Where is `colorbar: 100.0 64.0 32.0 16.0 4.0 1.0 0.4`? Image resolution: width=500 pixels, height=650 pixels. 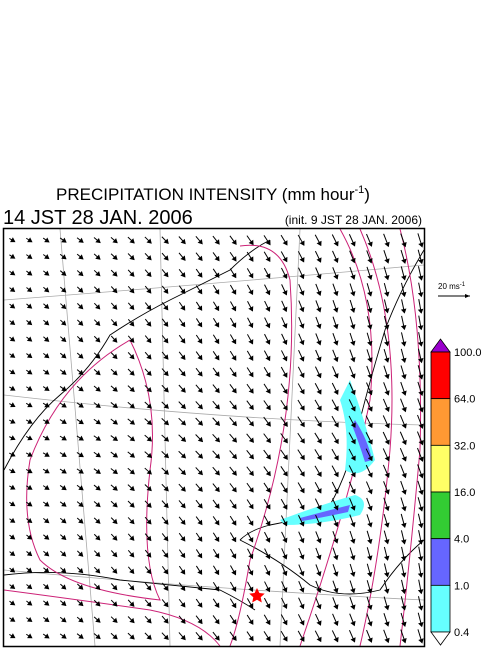
colorbar: 100.0 64.0 32.0 16.0 4.0 1.0 0.4 is located at coordinates (456, 492).